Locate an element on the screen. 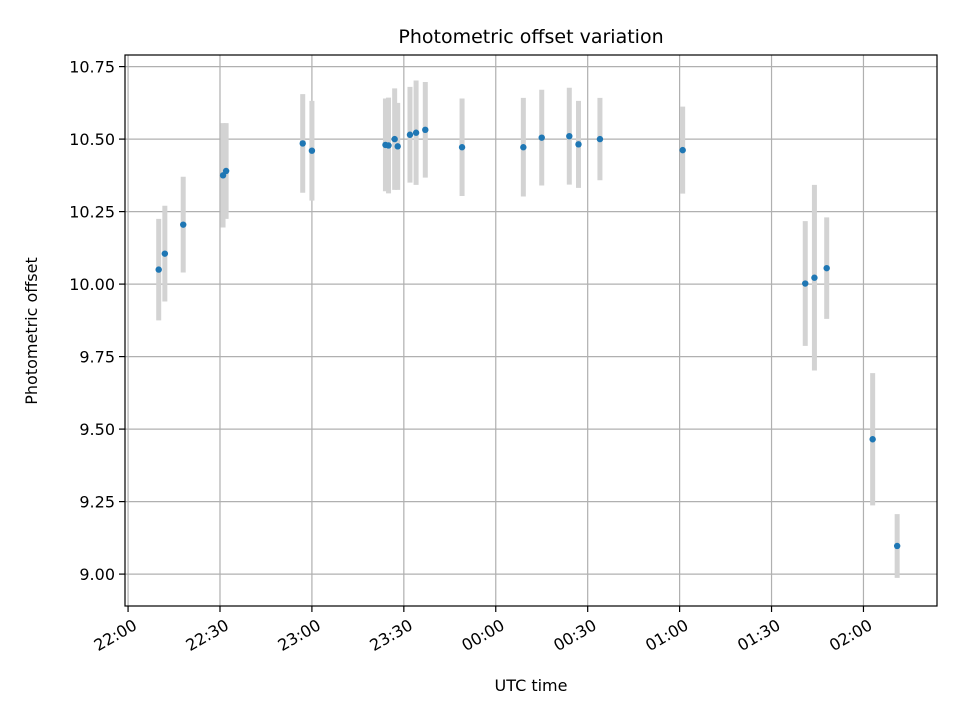 The width and height of the screenshot is (960, 720). y-tick-label: 9.50 is located at coordinates (97, 429).